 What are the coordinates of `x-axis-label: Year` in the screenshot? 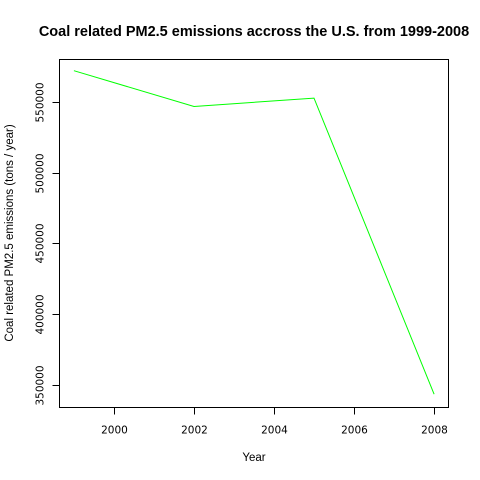 It's located at (253, 458).